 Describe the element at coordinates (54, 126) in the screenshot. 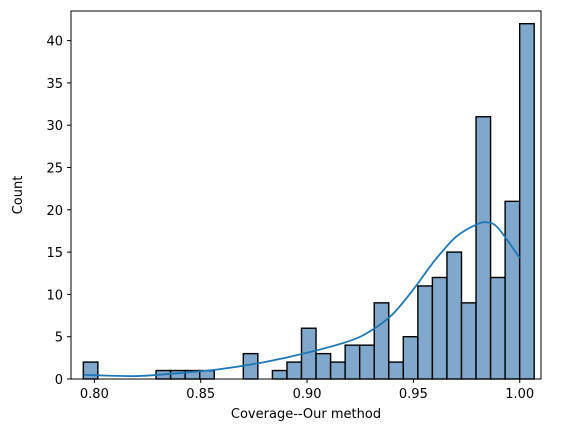

I see `y-tick-label: 30` at that location.